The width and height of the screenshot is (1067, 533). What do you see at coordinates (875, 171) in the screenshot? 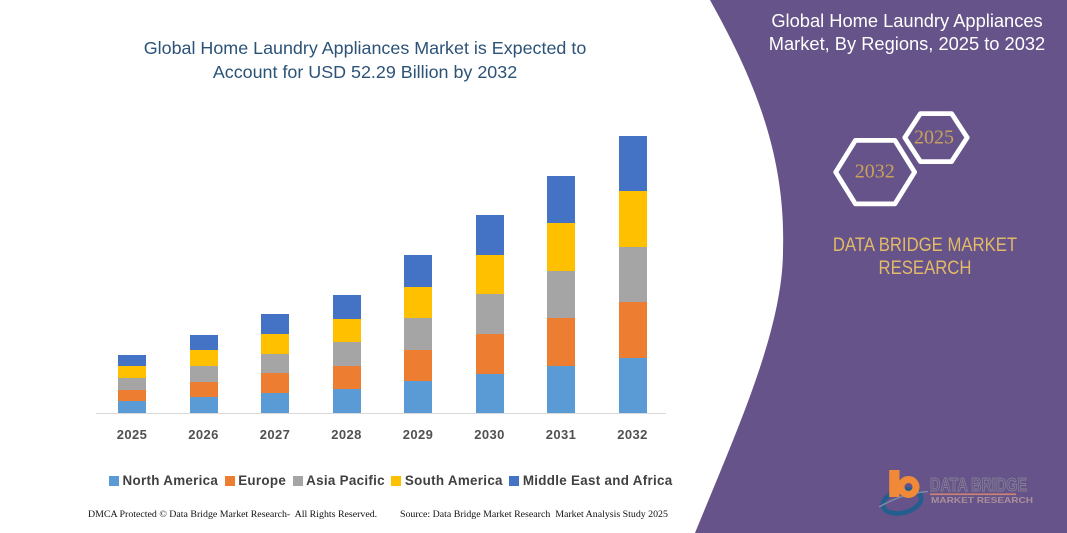
I see `svg-text: 2032` at bounding box center [875, 171].